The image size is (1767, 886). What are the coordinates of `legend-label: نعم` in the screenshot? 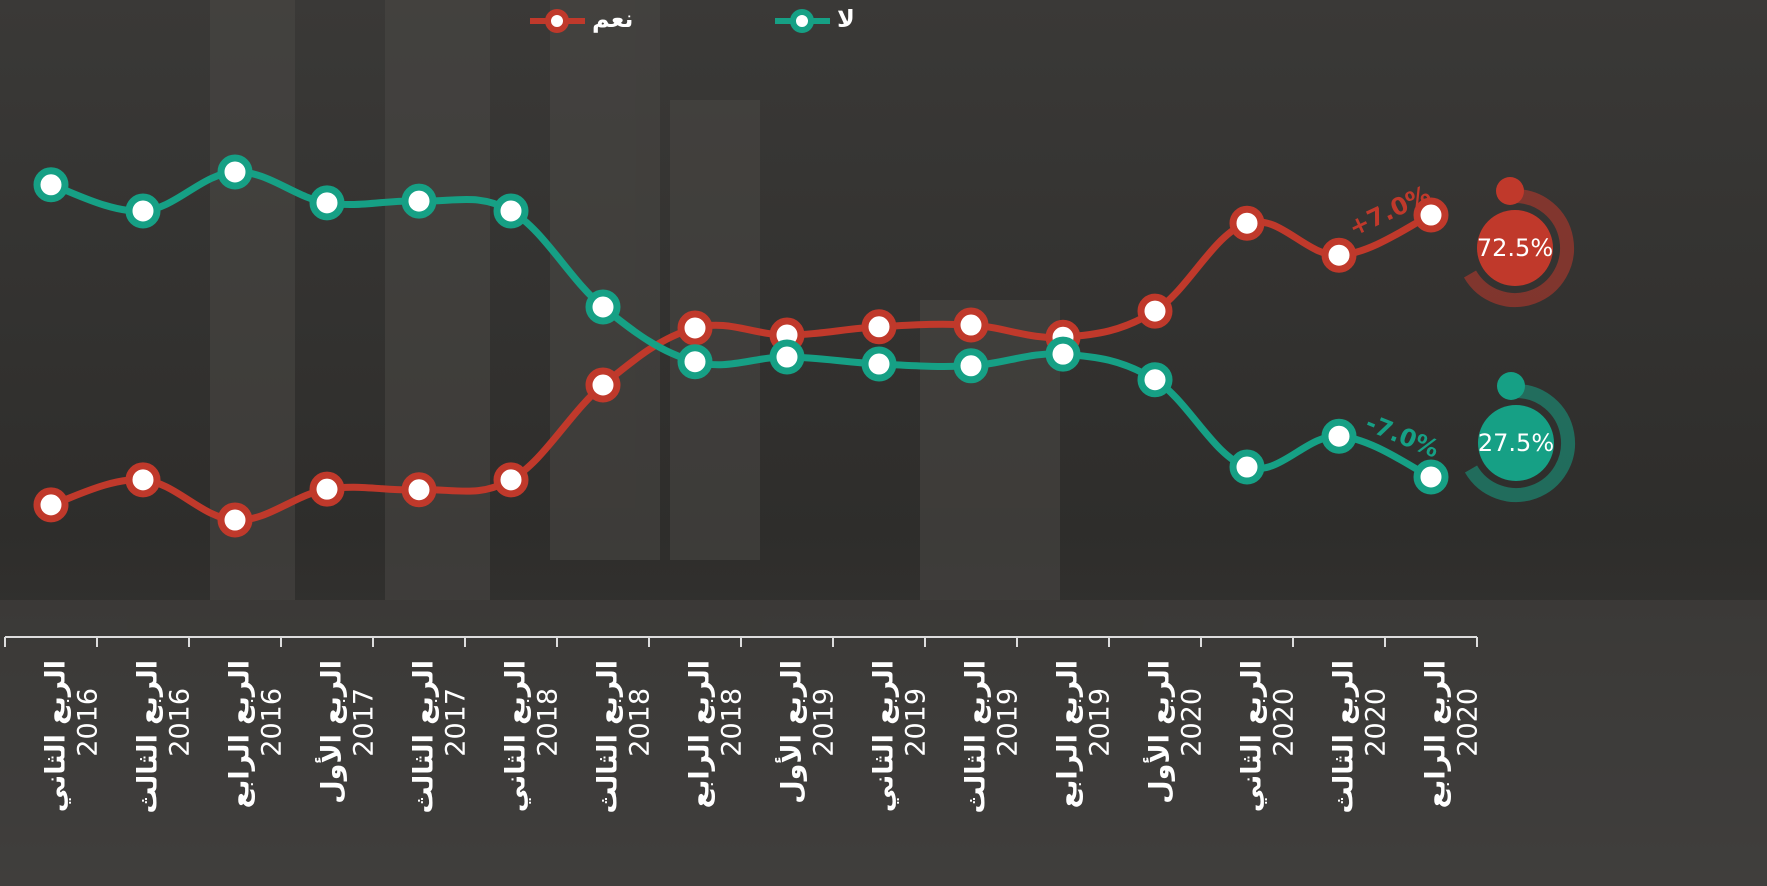 It's located at (612, 19).